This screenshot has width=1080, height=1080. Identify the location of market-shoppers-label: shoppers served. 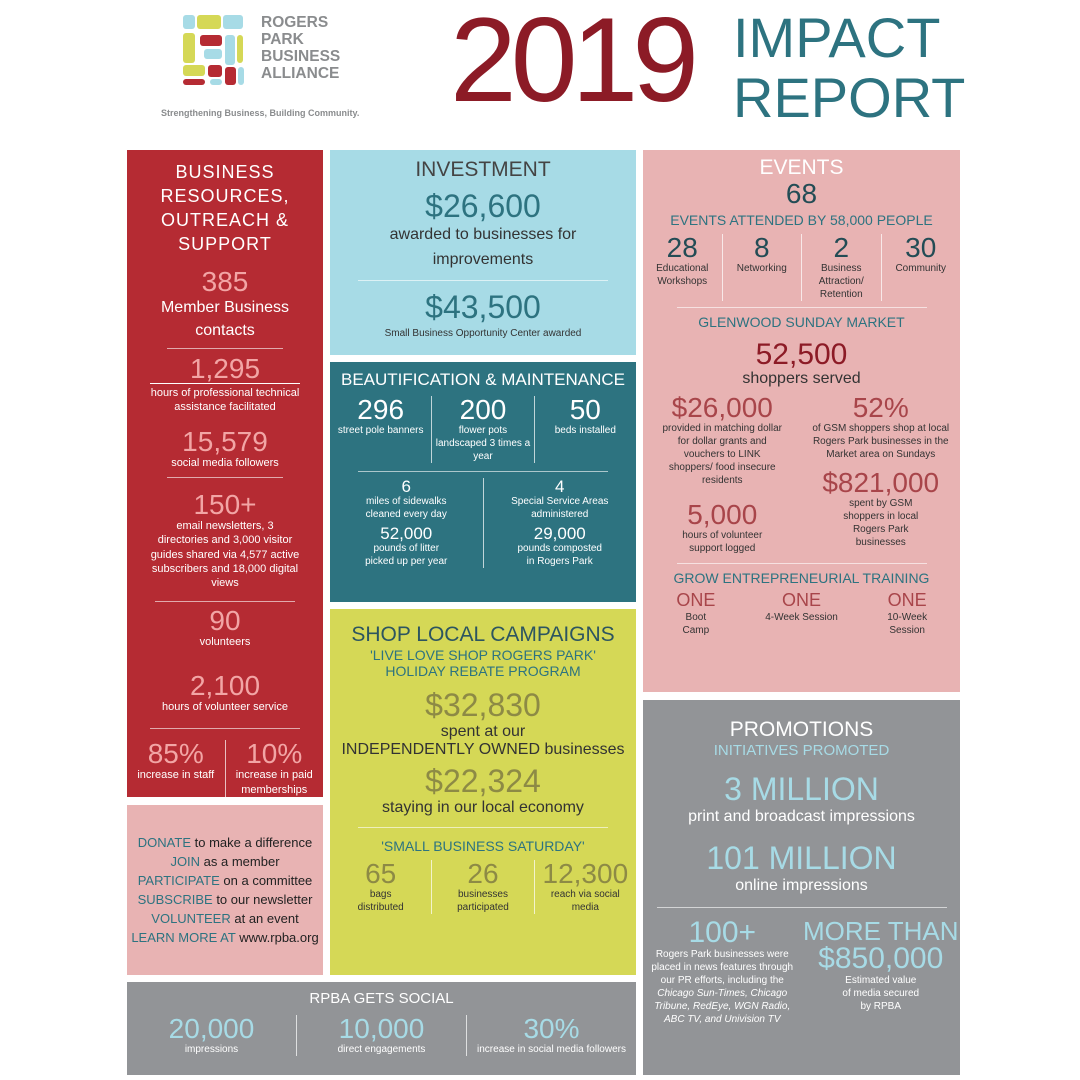
(801, 378).